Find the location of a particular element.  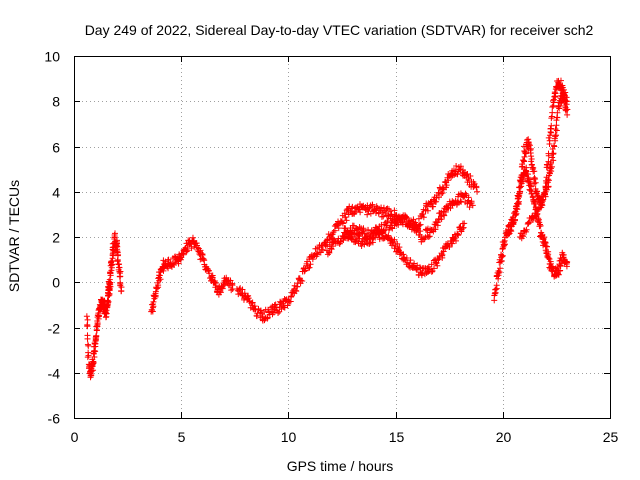

y-tick-label: -6 is located at coordinates (54, 419).